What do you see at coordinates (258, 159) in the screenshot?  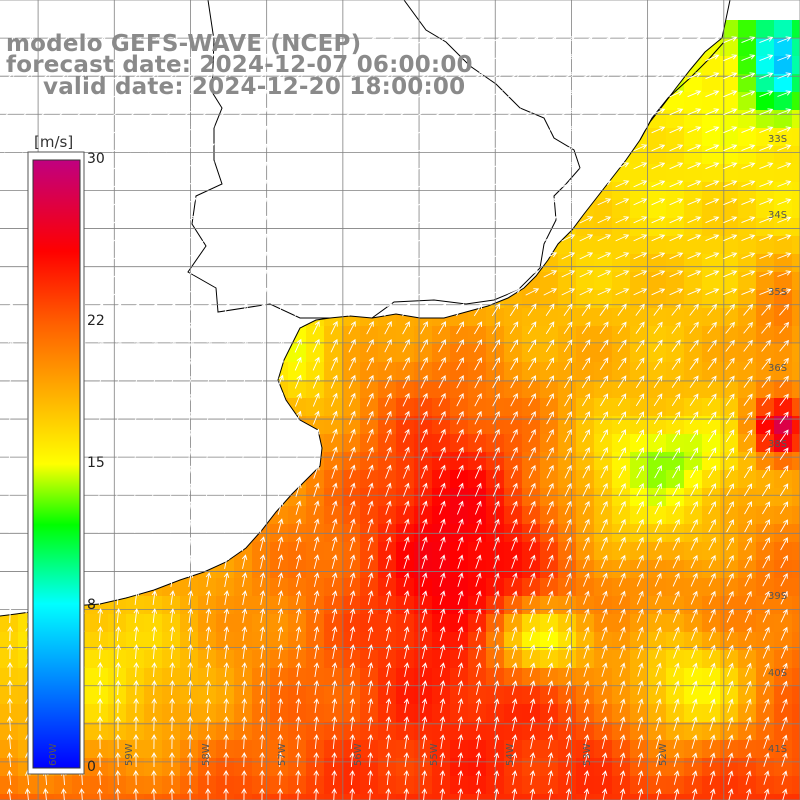 I see `coastline-interior` at bounding box center [258, 159].